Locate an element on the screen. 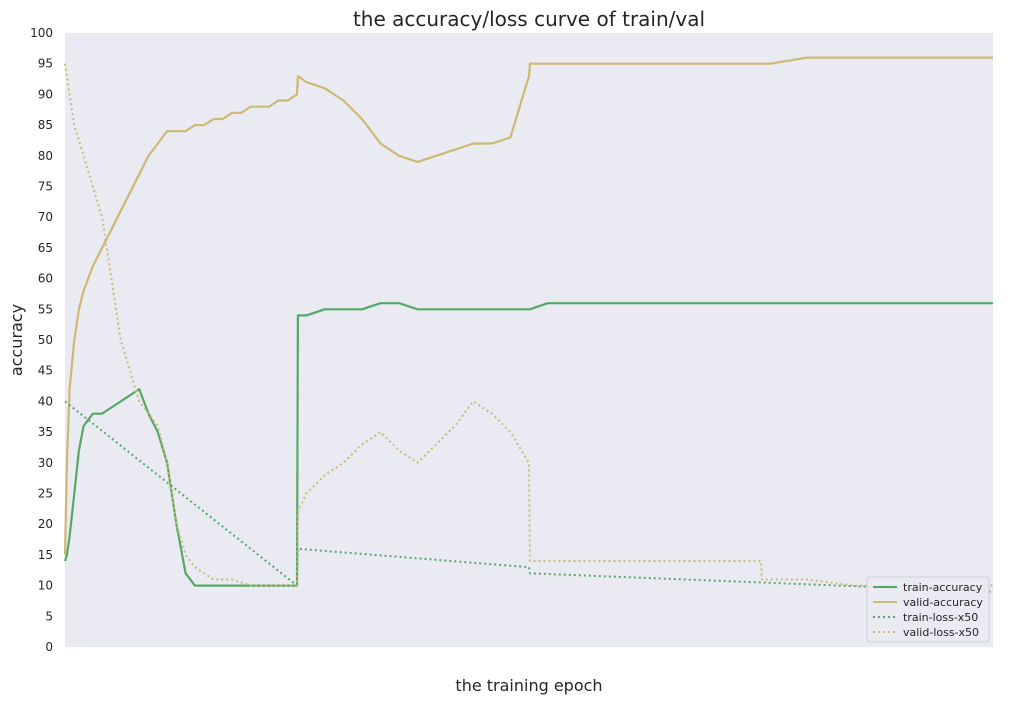 The width and height of the screenshot is (1017, 702). legend-label-train-accuracy: train-accuracy is located at coordinates (943, 587).